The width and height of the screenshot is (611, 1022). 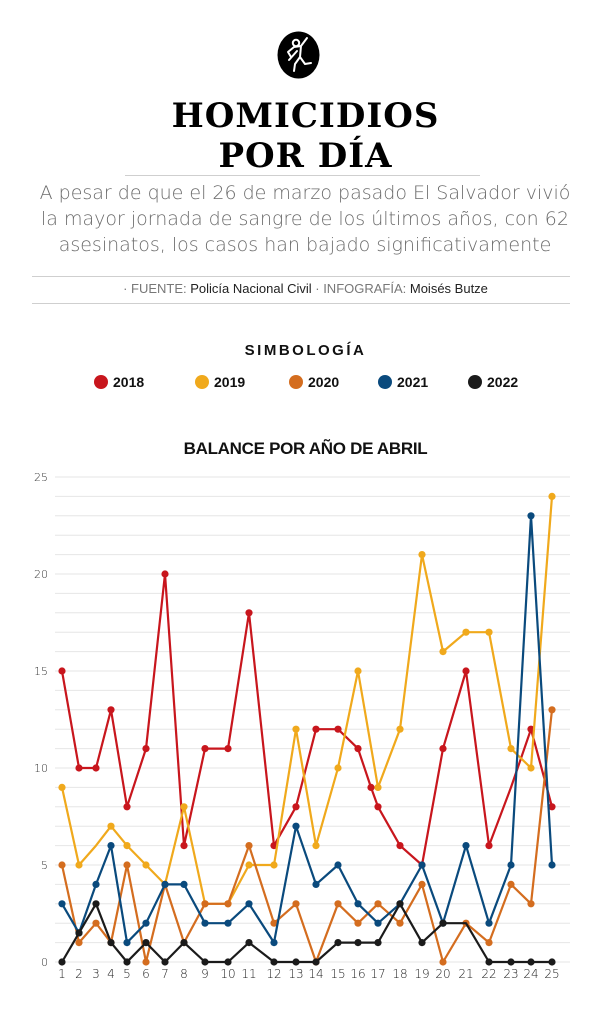 I want to click on infographic-value: Moisés Butze, so click(x=448, y=288).